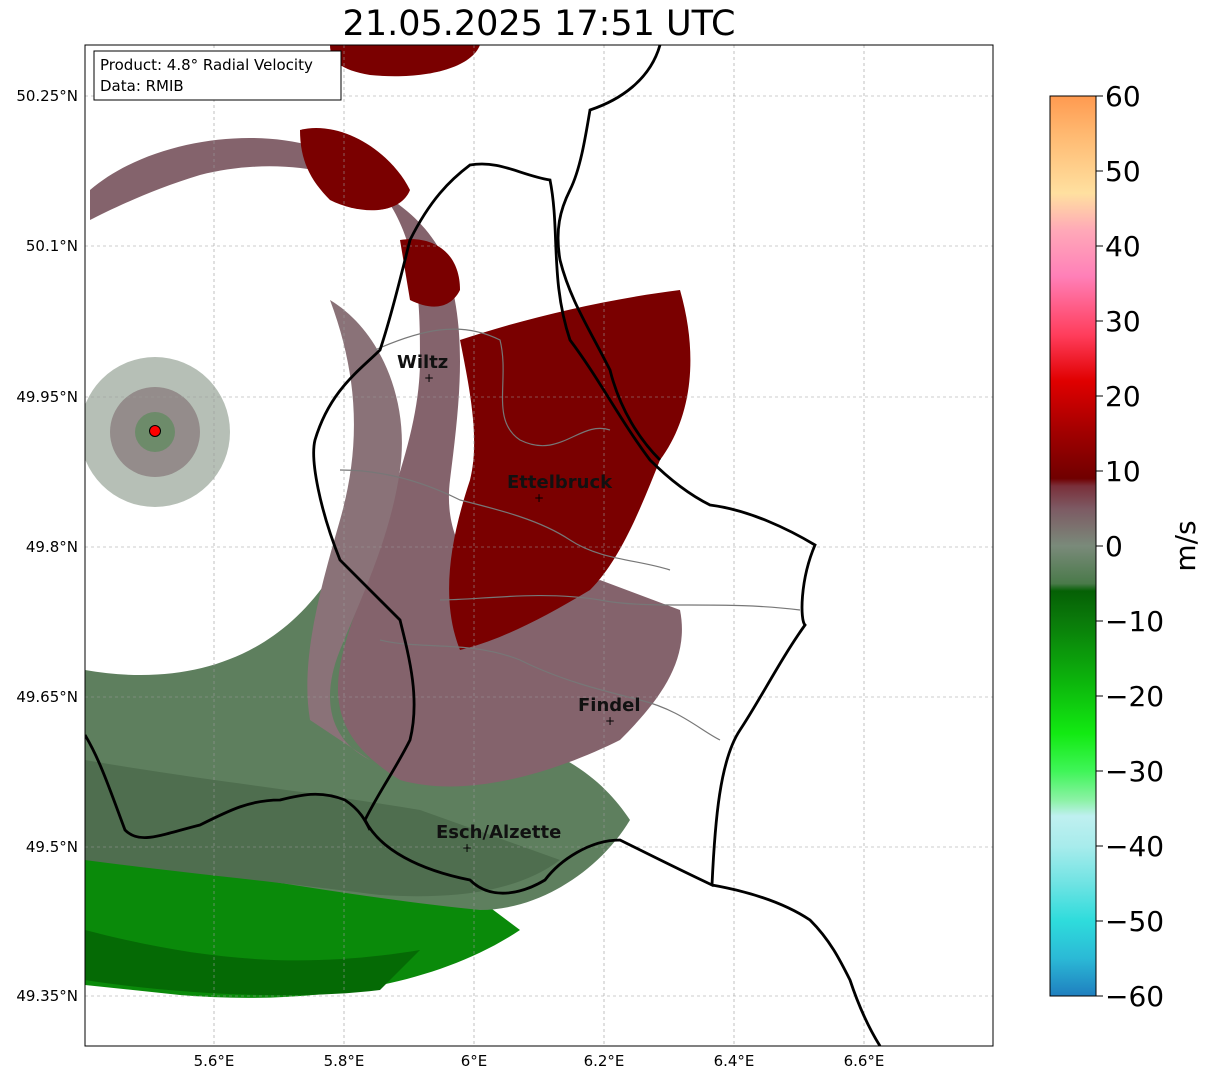 This screenshot has width=1207, height=1081. I want to click on city-label: Wiltz, so click(422, 362).